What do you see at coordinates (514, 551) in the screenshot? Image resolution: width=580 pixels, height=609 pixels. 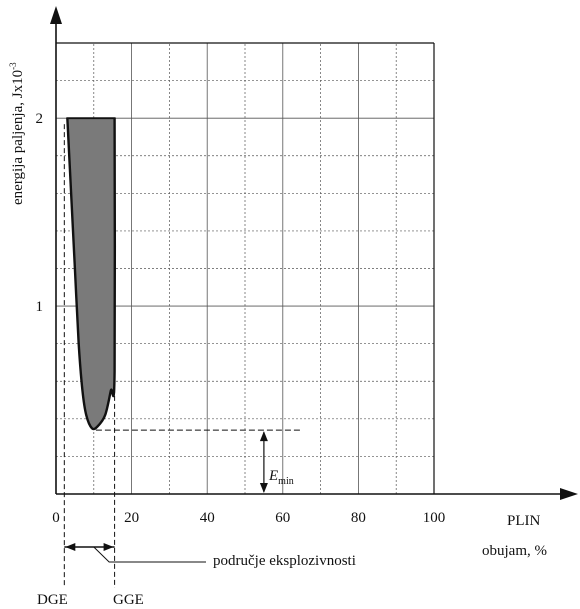 I see `x-axis-label-unit: obujam, %` at bounding box center [514, 551].